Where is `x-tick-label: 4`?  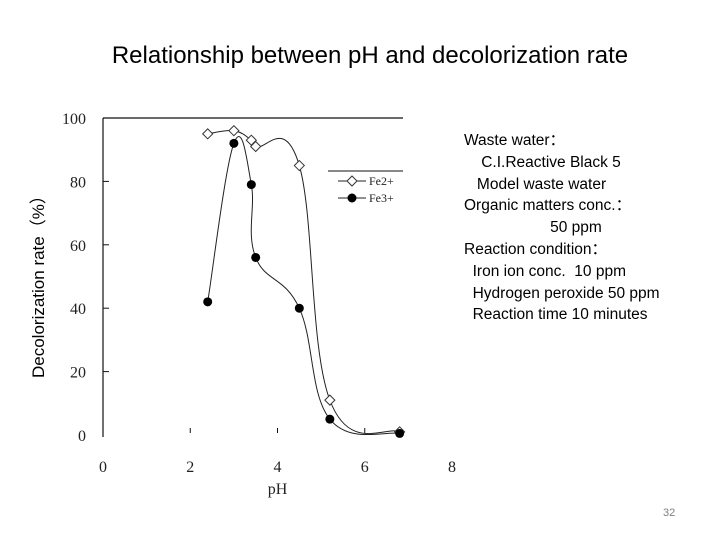
x-tick-label: 4 is located at coordinates (278, 467).